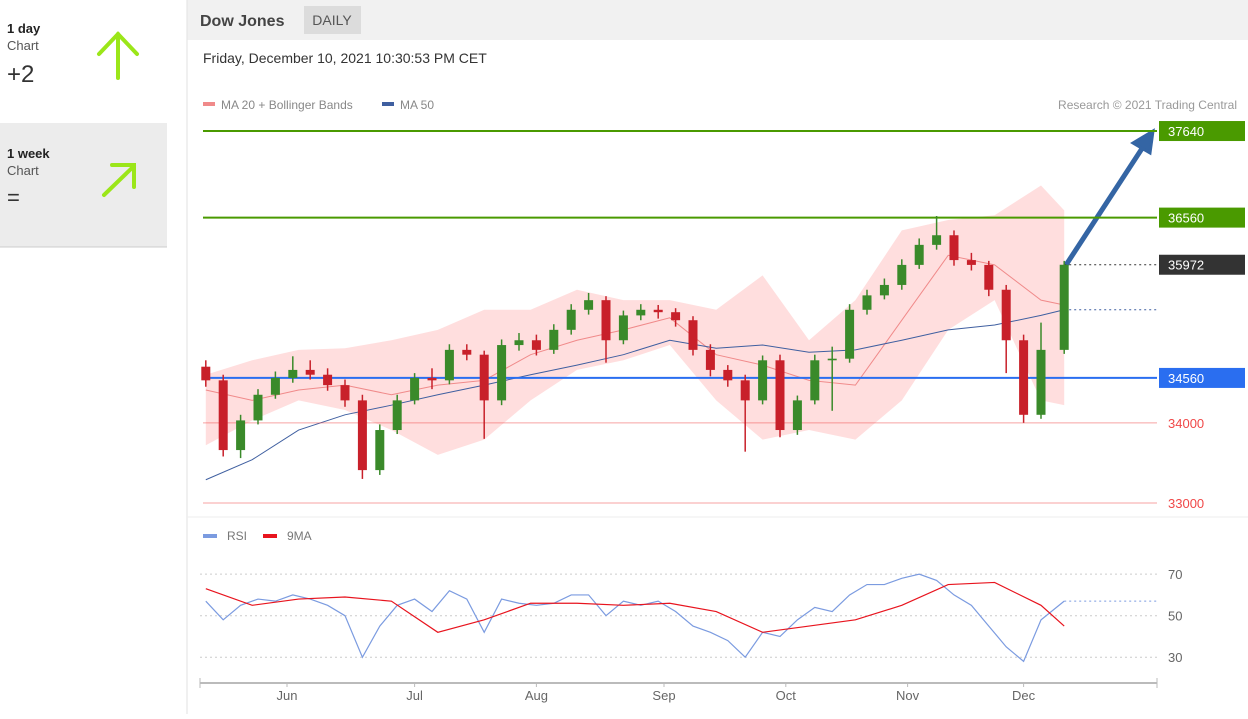  I want to click on level-label: 37640, so click(1186, 131).